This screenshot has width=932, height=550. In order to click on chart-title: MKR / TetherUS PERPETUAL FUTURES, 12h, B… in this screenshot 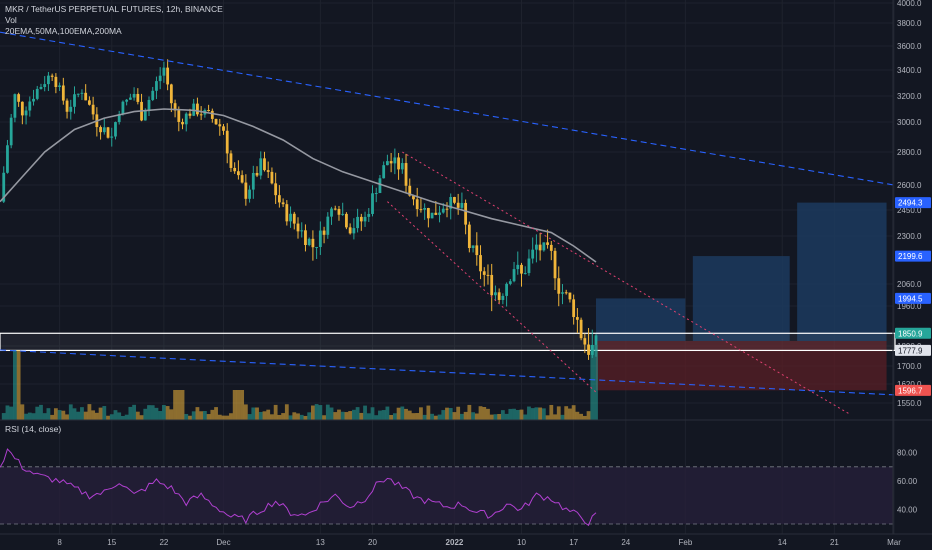, I will do `click(114, 9)`.